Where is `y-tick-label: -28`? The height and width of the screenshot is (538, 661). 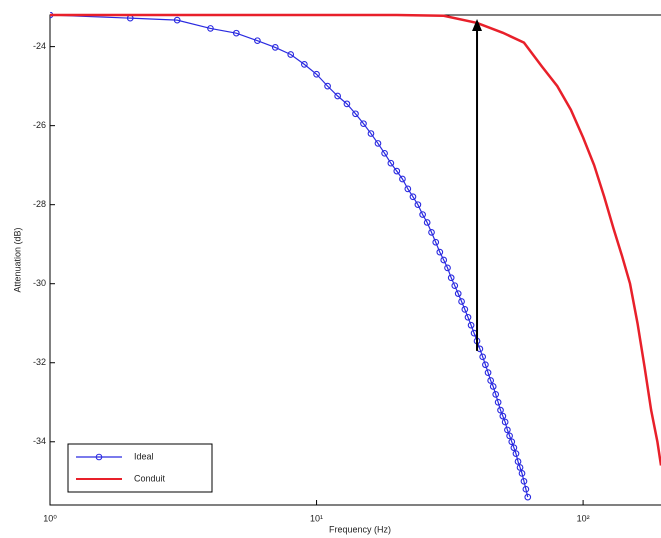 y-tick-label: -28 is located at coordinates (39, 204).